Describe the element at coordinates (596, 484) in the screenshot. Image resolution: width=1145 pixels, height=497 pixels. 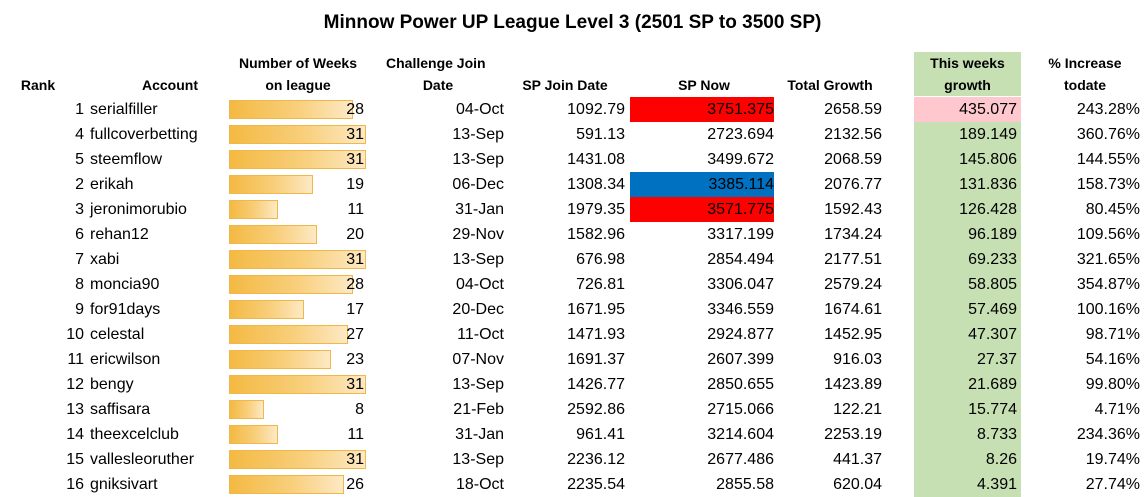
I see `sp-join-cell: 2235.54` at that location.